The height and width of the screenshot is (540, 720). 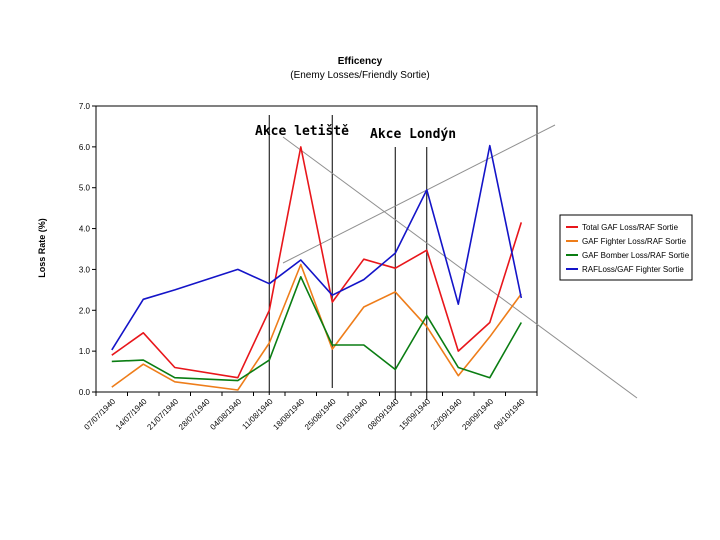 What do you see at coordinates (162, 414) in the screenshot?
I see `x-tick-label: 21/07/1940` at bounding box center [162, 414].